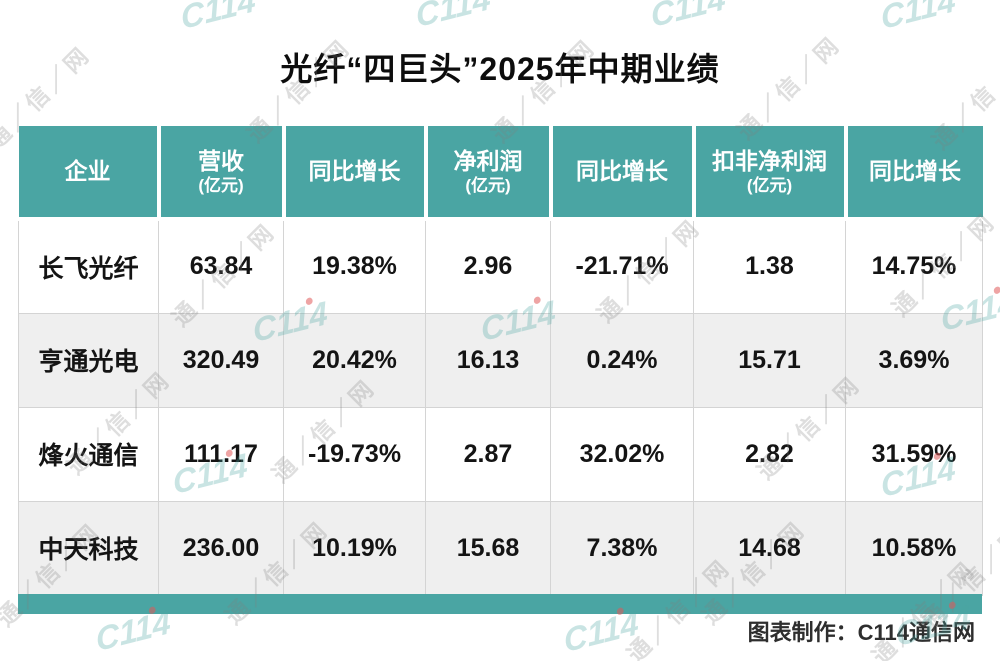  I want to click on cell-revenue: 320.49, so click(221, 360).